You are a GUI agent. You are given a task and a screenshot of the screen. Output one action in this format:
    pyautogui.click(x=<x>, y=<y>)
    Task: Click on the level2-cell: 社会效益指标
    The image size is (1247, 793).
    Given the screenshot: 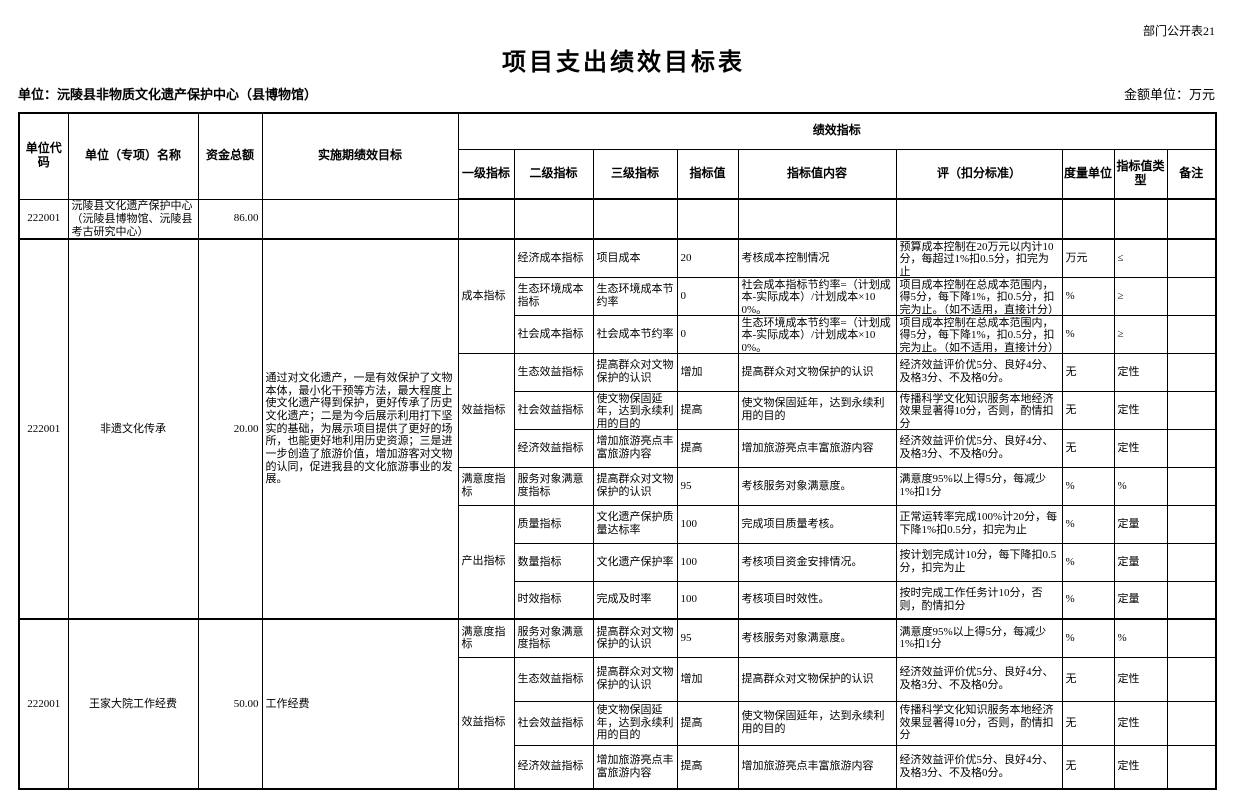 What is the action you would take?
    pyautogui.click(x=553, y=410)
    